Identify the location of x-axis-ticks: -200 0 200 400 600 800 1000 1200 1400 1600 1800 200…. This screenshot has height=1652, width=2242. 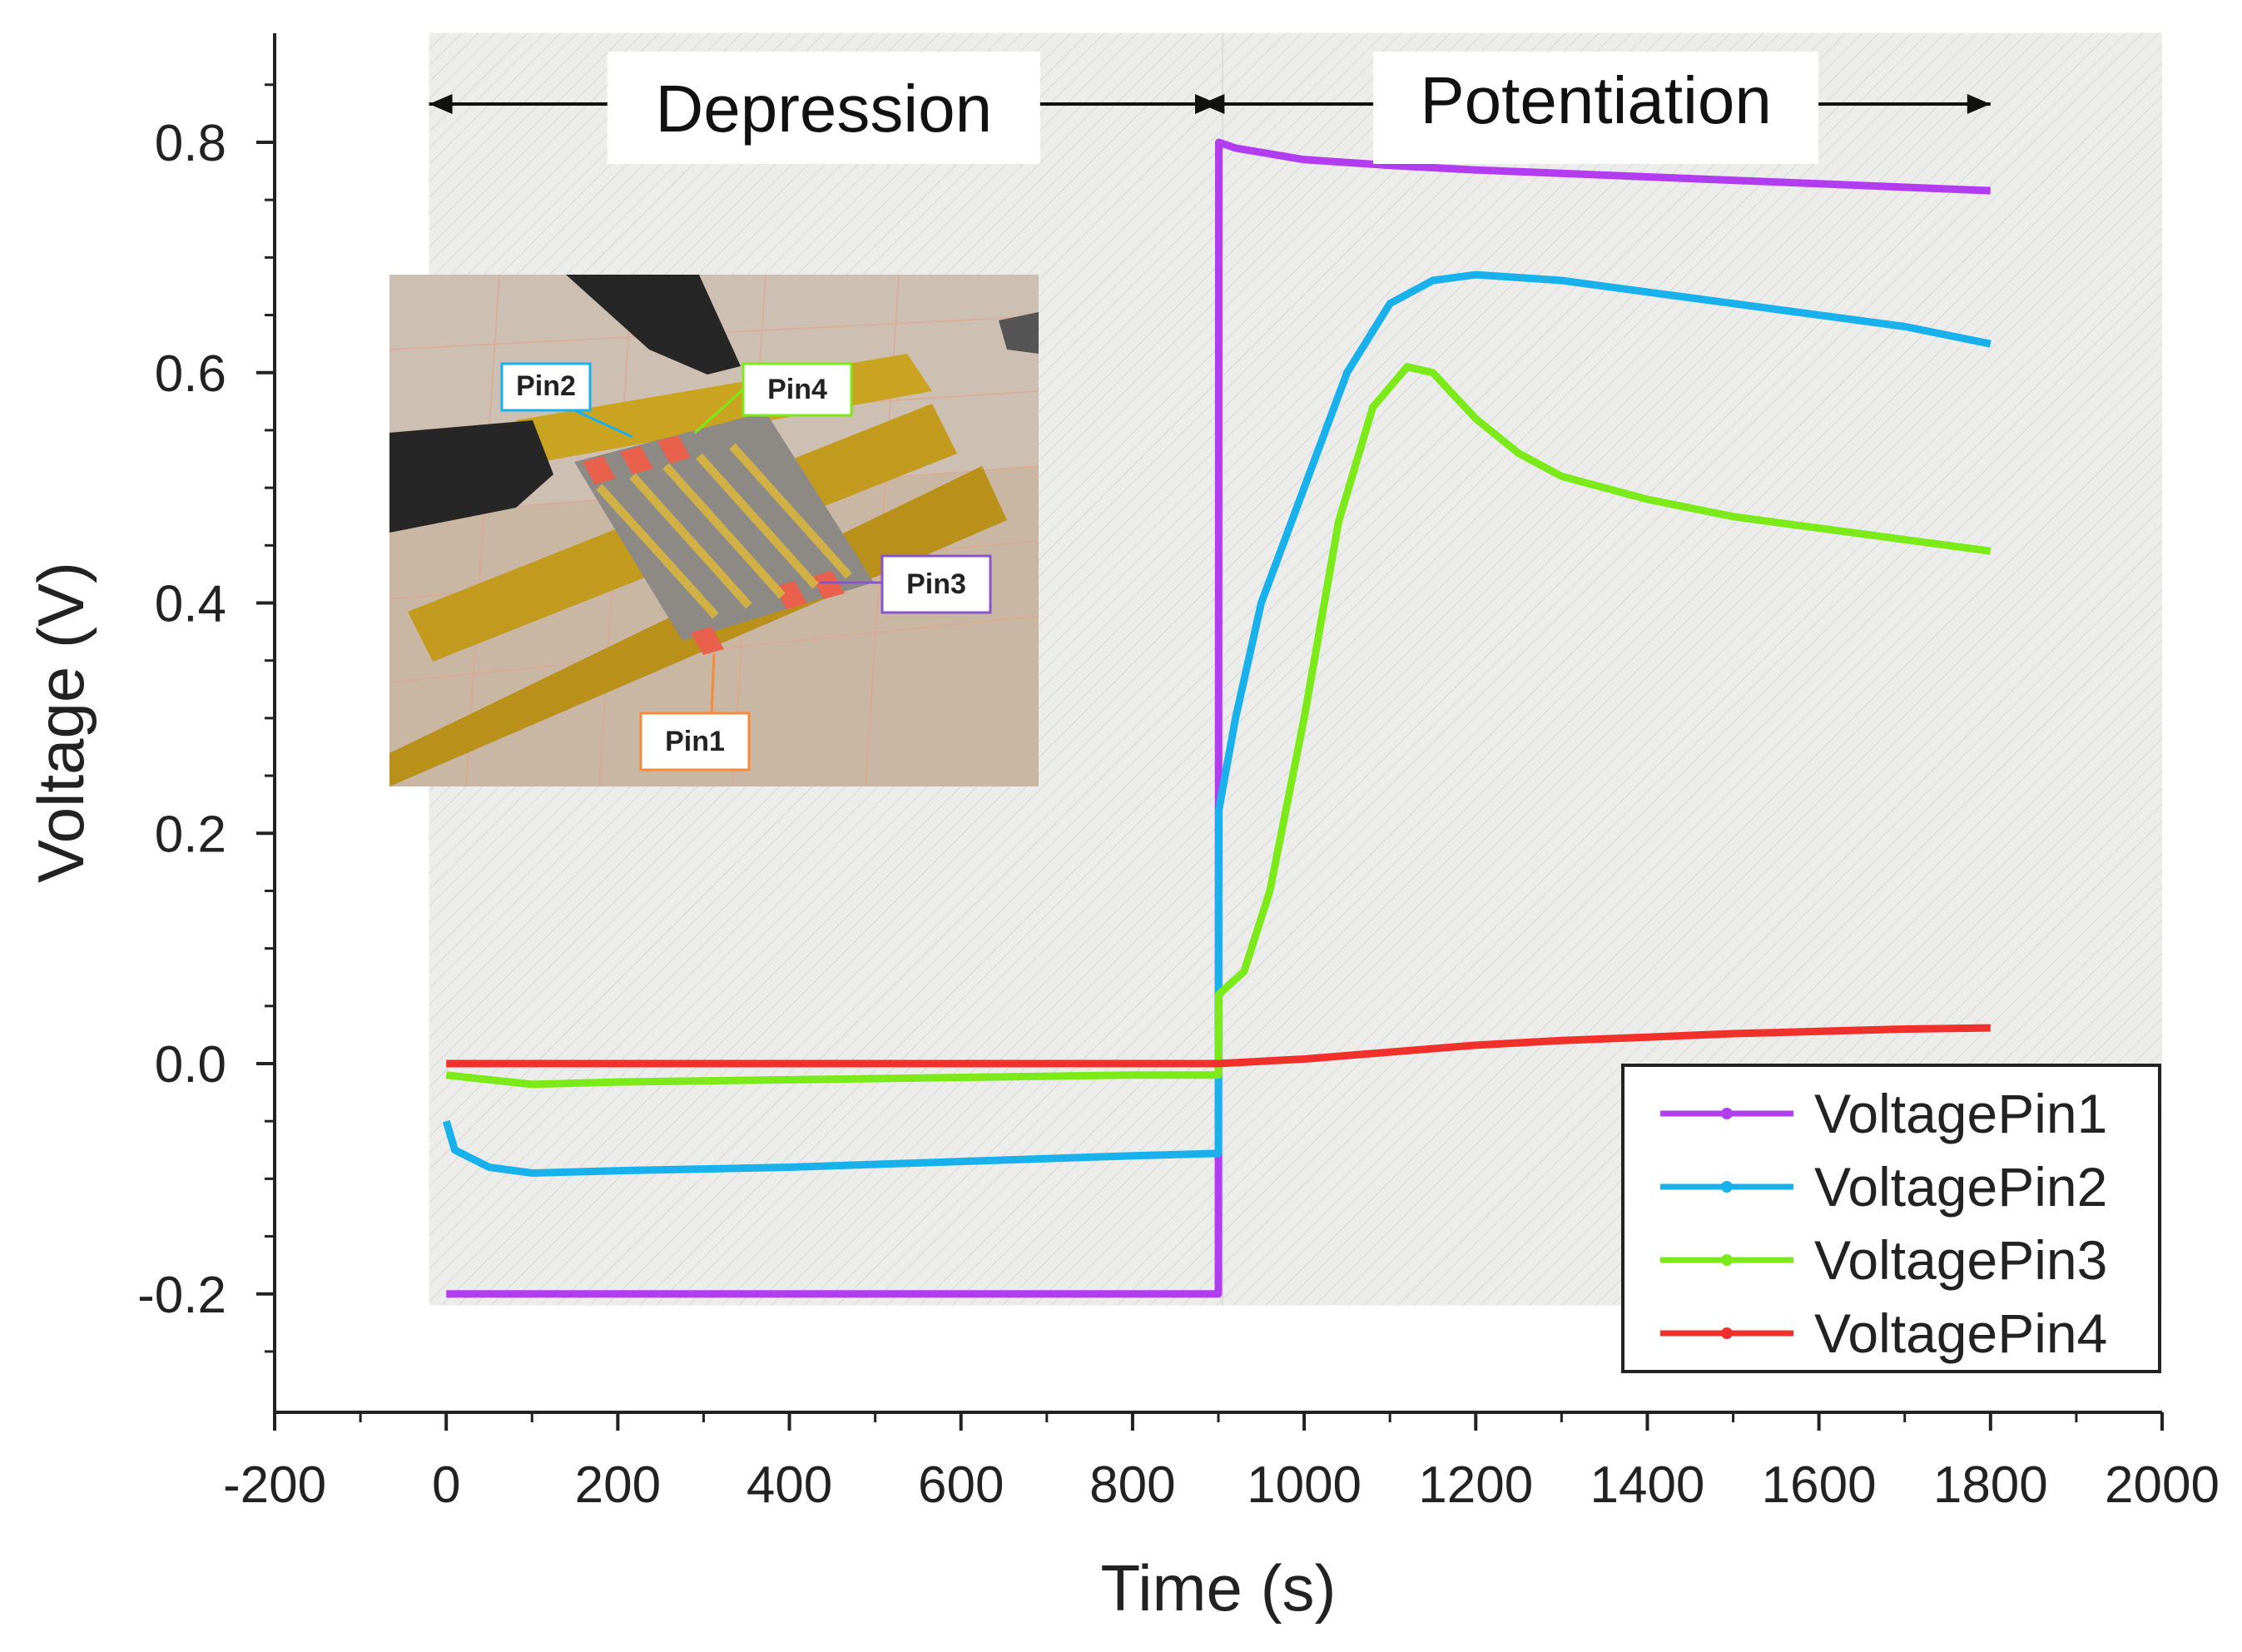
(1221, 1463).